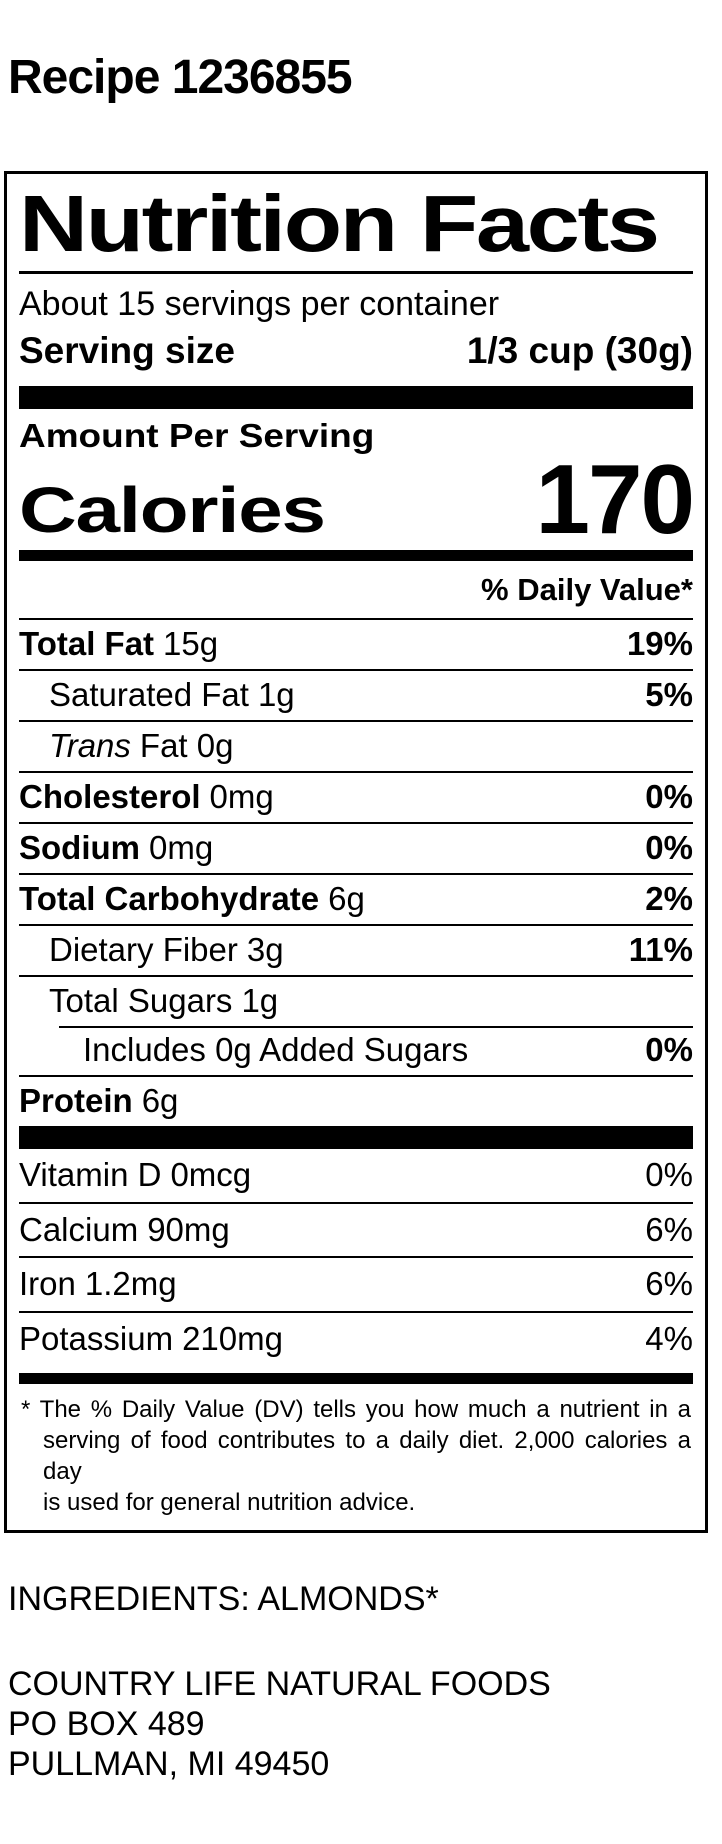 This screenshot has height=1844, width=722. I want to click on amount-per-serving-label: Amount Per Serving, so click(197, 435).